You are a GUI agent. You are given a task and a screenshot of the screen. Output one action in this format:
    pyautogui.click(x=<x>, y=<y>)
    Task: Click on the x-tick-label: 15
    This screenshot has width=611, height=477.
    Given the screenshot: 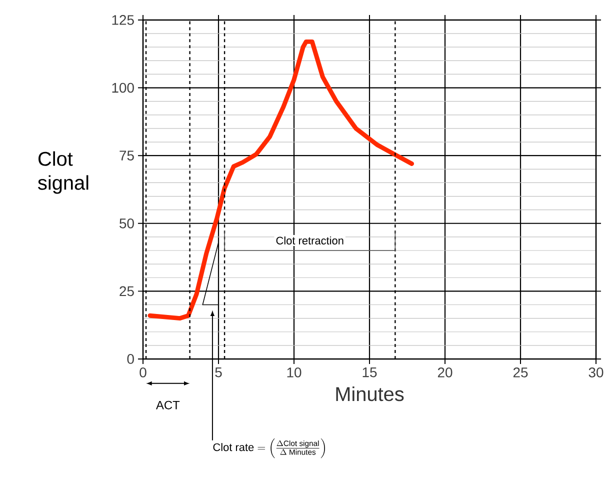 What is the action you would take?
    pyautogui.click(x=369, y=373)
    